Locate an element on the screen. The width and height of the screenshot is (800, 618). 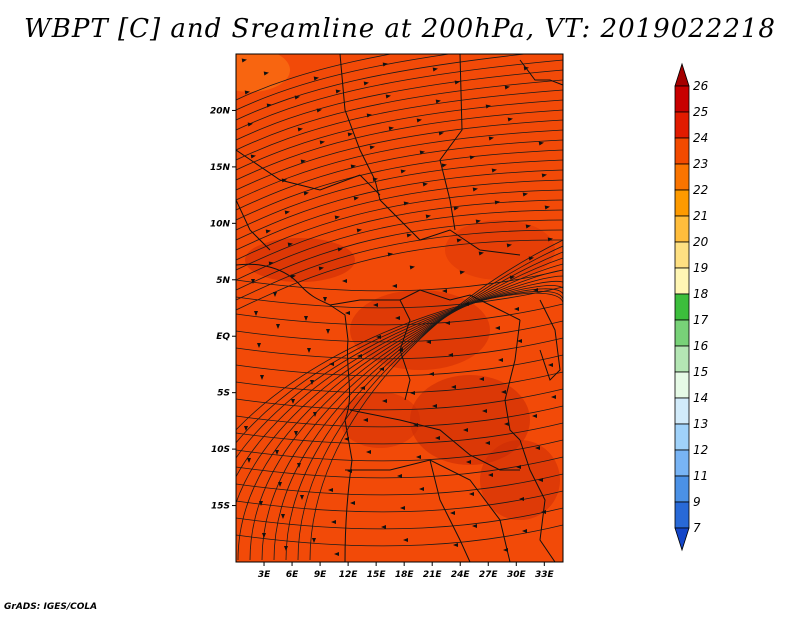
colorbar-label: 19 is located at coordinates (700, 268).